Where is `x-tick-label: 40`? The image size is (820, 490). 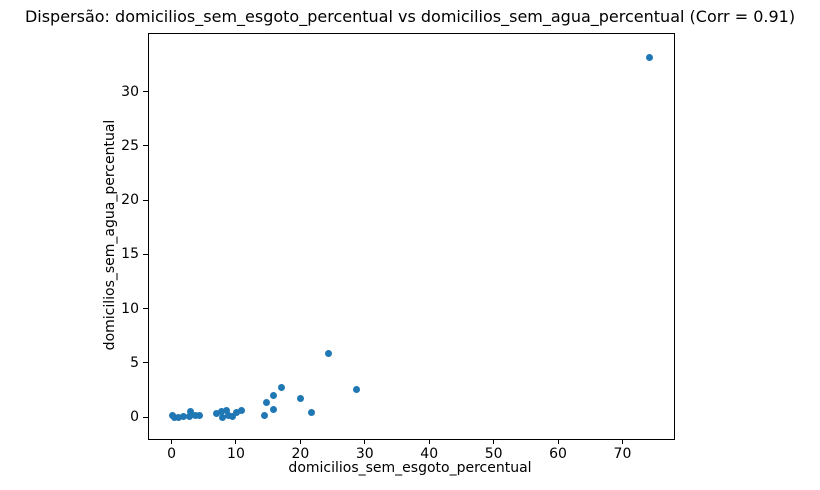 x-tick-label: 40 is located at coordinates (429, 454).